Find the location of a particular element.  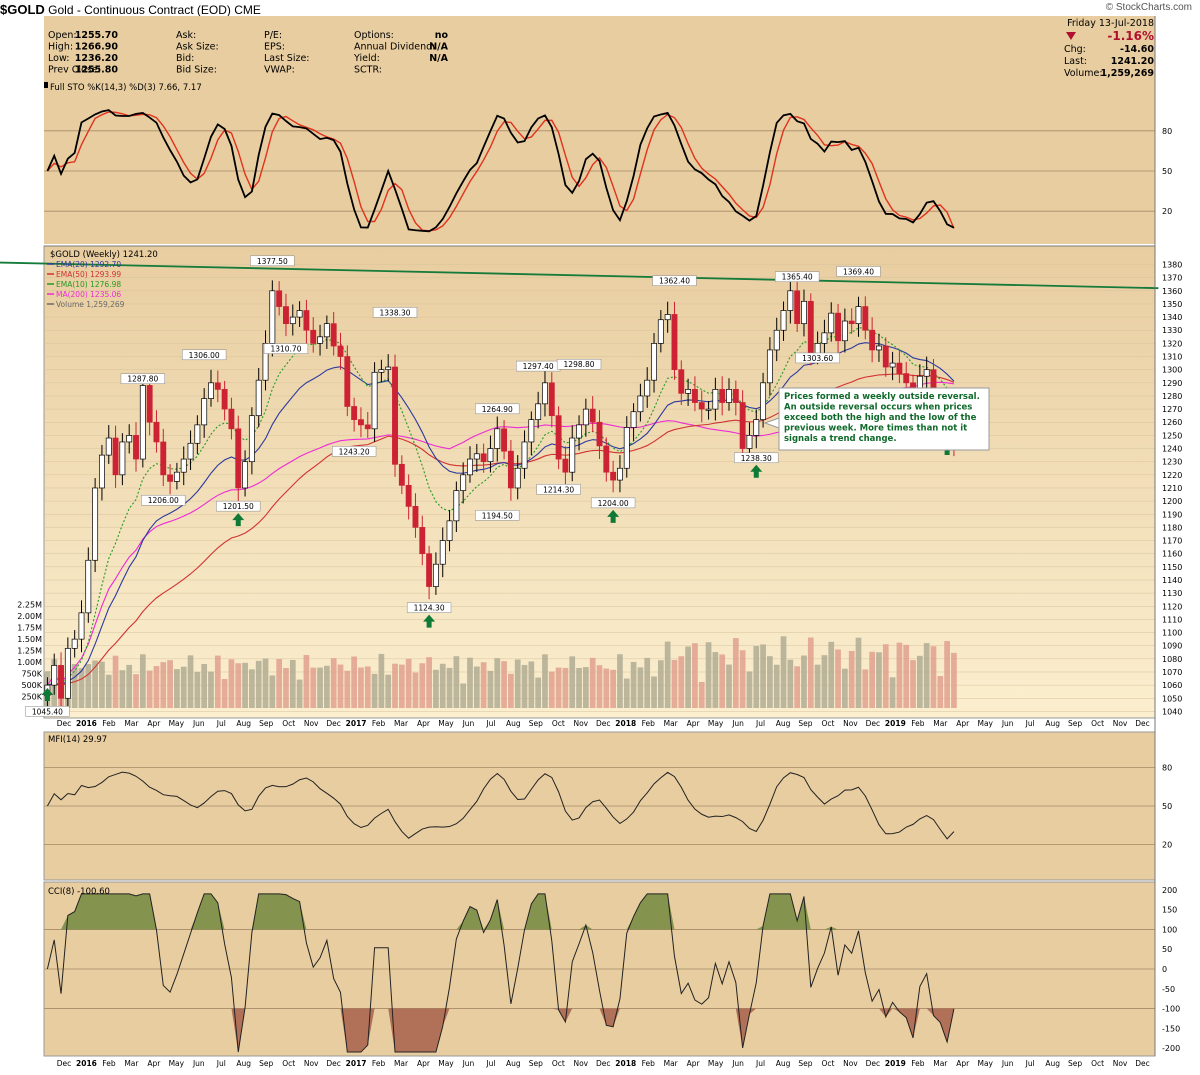

price-label-text: 1365.40 is located at coordinates (797, 277).